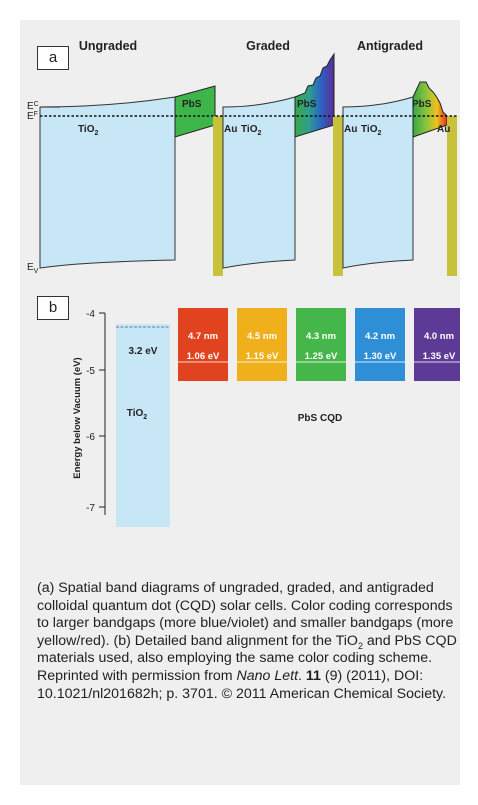 This screenshot has height=805, width=478. What do you see at coordinates (371, 130) in the screenshot?
I see `tio2-label-antigraded: TiO2` at bounding box center [371, 130].